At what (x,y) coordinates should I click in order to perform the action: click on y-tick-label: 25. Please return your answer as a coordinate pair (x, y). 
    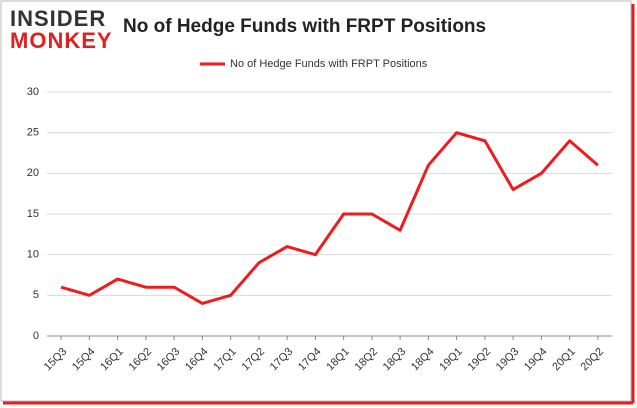
    Looking at the image, I should click on (33, 133).